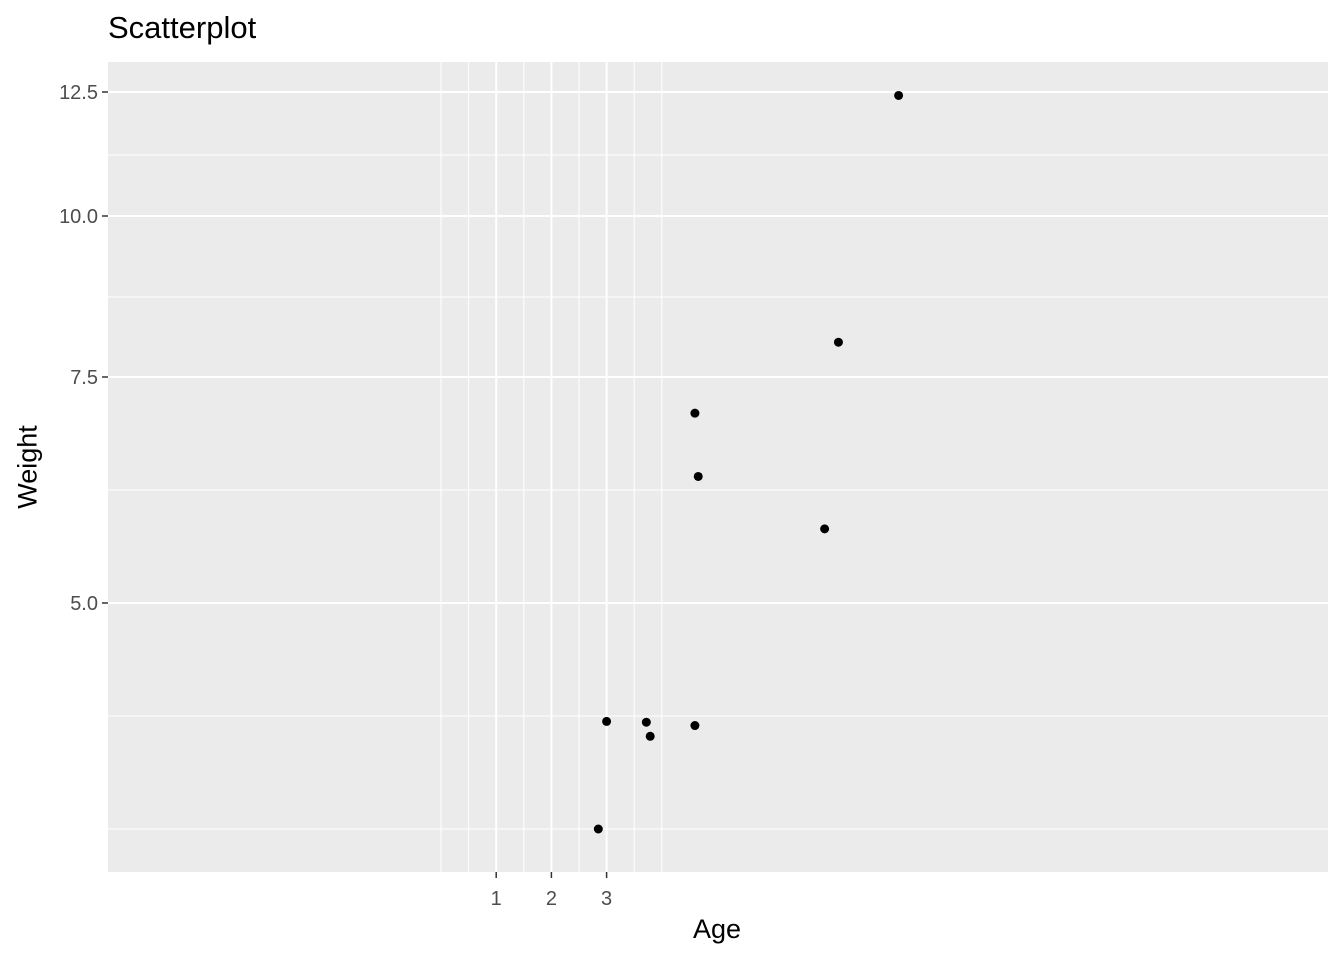 This screenshot has width=1344, height=960. Describe the element at coordinates (606, 899) in the screenshot. I see `x-tick-label: 3` at that location.